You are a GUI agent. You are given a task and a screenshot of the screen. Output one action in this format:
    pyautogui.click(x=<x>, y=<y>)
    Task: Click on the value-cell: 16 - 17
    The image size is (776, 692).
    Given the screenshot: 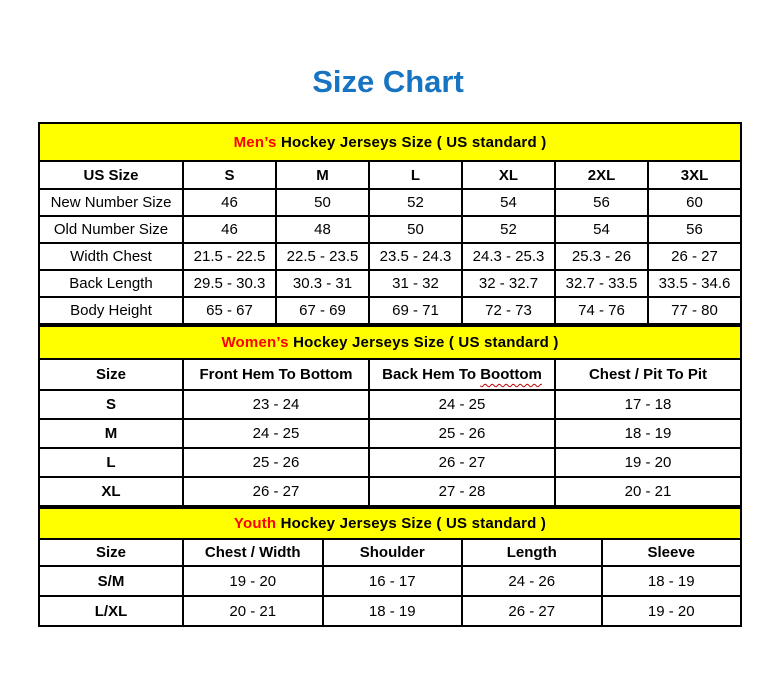 What is the action you would take?
    pyautogui.click(x=392, y=581)
    